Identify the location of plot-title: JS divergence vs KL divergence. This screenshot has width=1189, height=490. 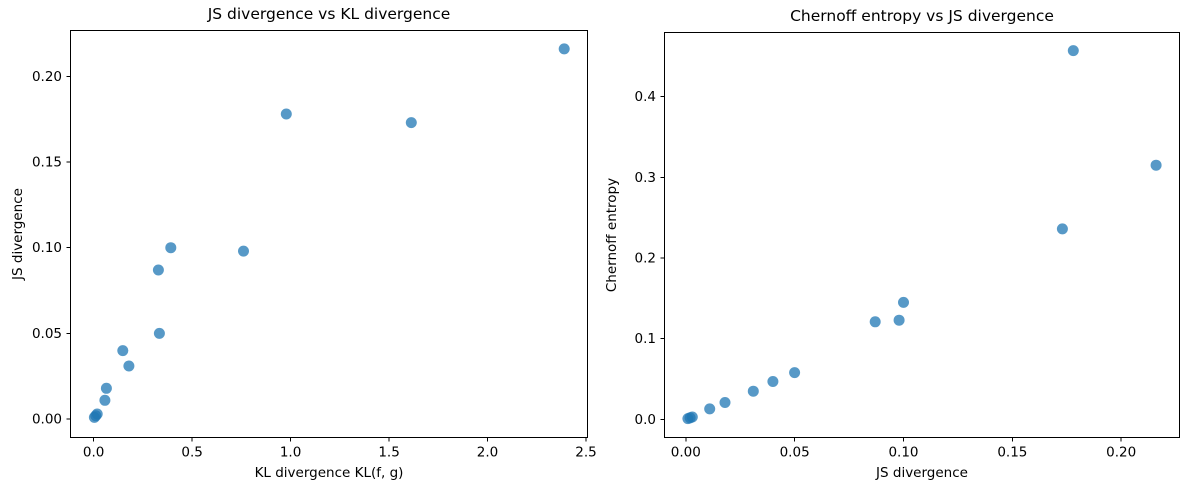
(329, 14).